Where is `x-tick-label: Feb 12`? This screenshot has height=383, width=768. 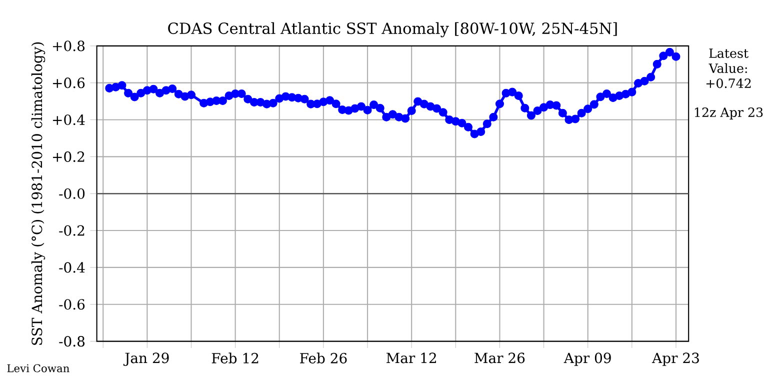
x-tick-label: Feb 12 is located at coordinates (235, 358).